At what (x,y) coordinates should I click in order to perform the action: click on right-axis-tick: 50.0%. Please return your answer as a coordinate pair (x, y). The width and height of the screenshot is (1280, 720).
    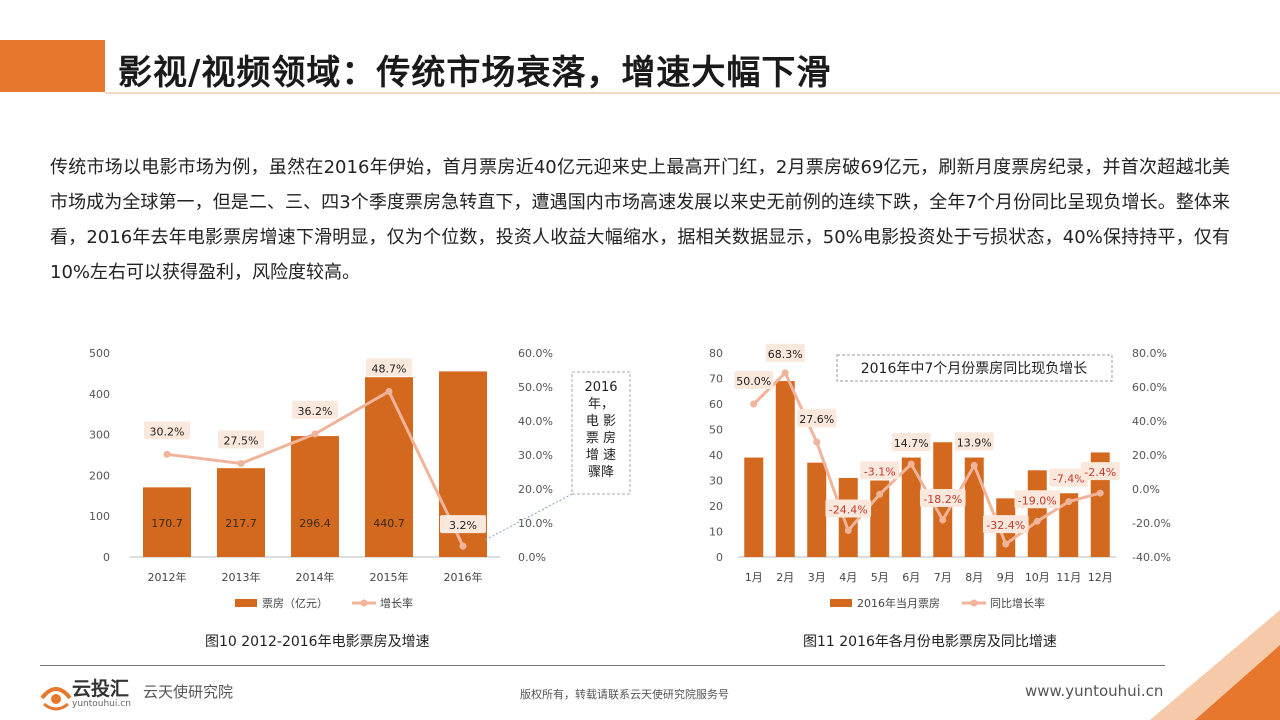
    Looking at the image, I should click on (535, 387).